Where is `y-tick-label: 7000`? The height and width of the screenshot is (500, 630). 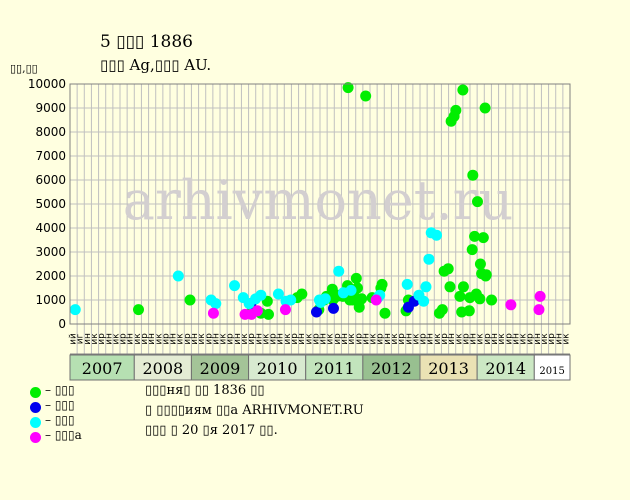 y-tick-label: 7000 is located at coordinates (50, 156).